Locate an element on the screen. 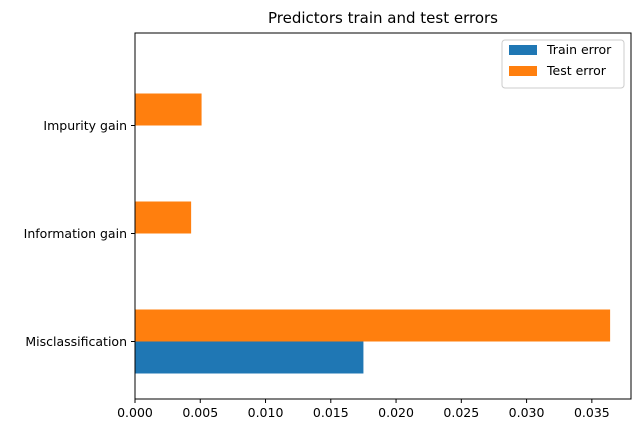 This screenshot has width=640, height=435. legend: Train error Test error is located at coordinates (563, 64).